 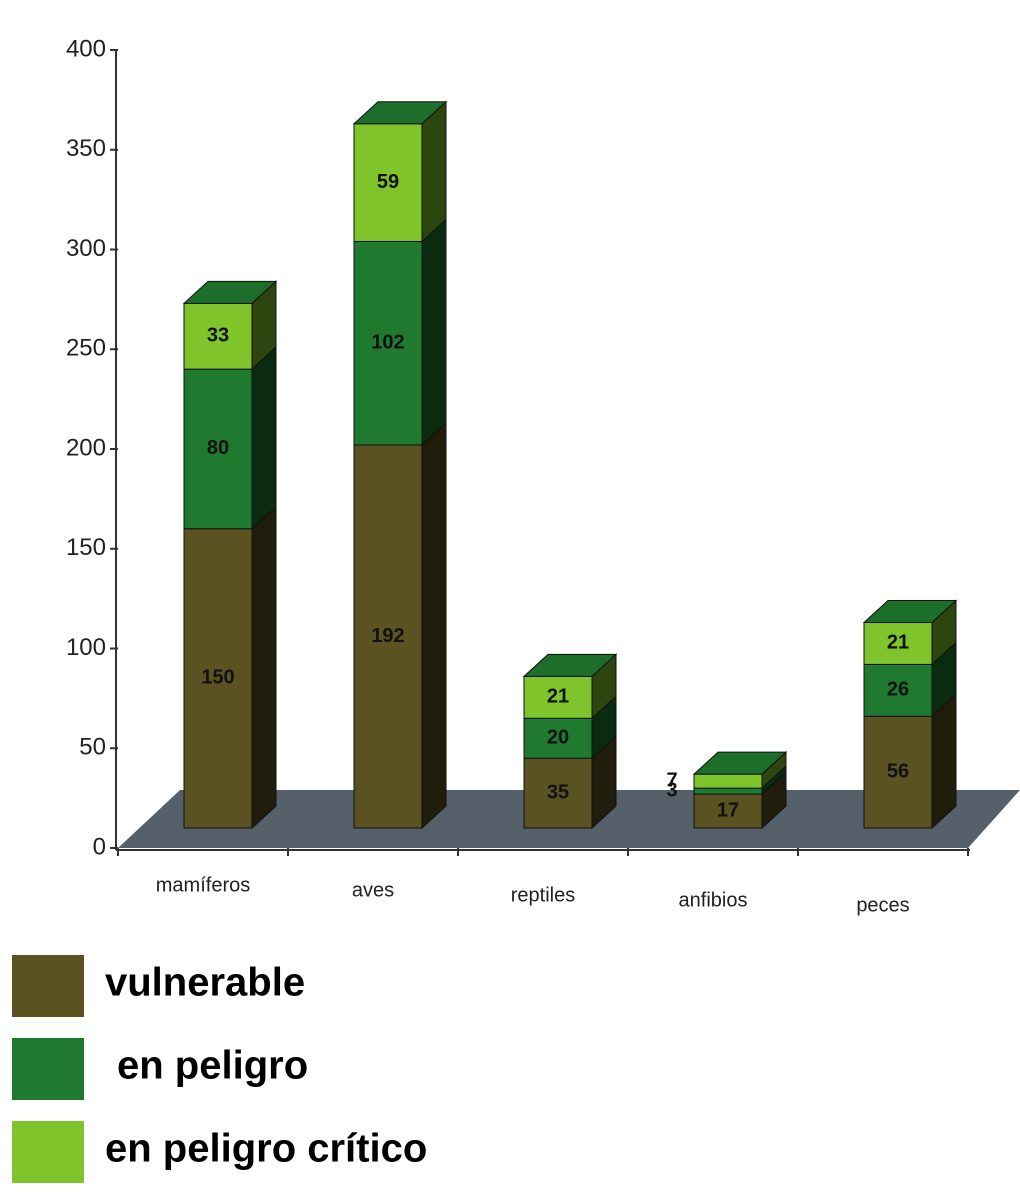 What do you see at coordinates (266, 1149) in the screenshot?
I see `legend-label: en peligro crítico` at bounding box center [266, 1149].